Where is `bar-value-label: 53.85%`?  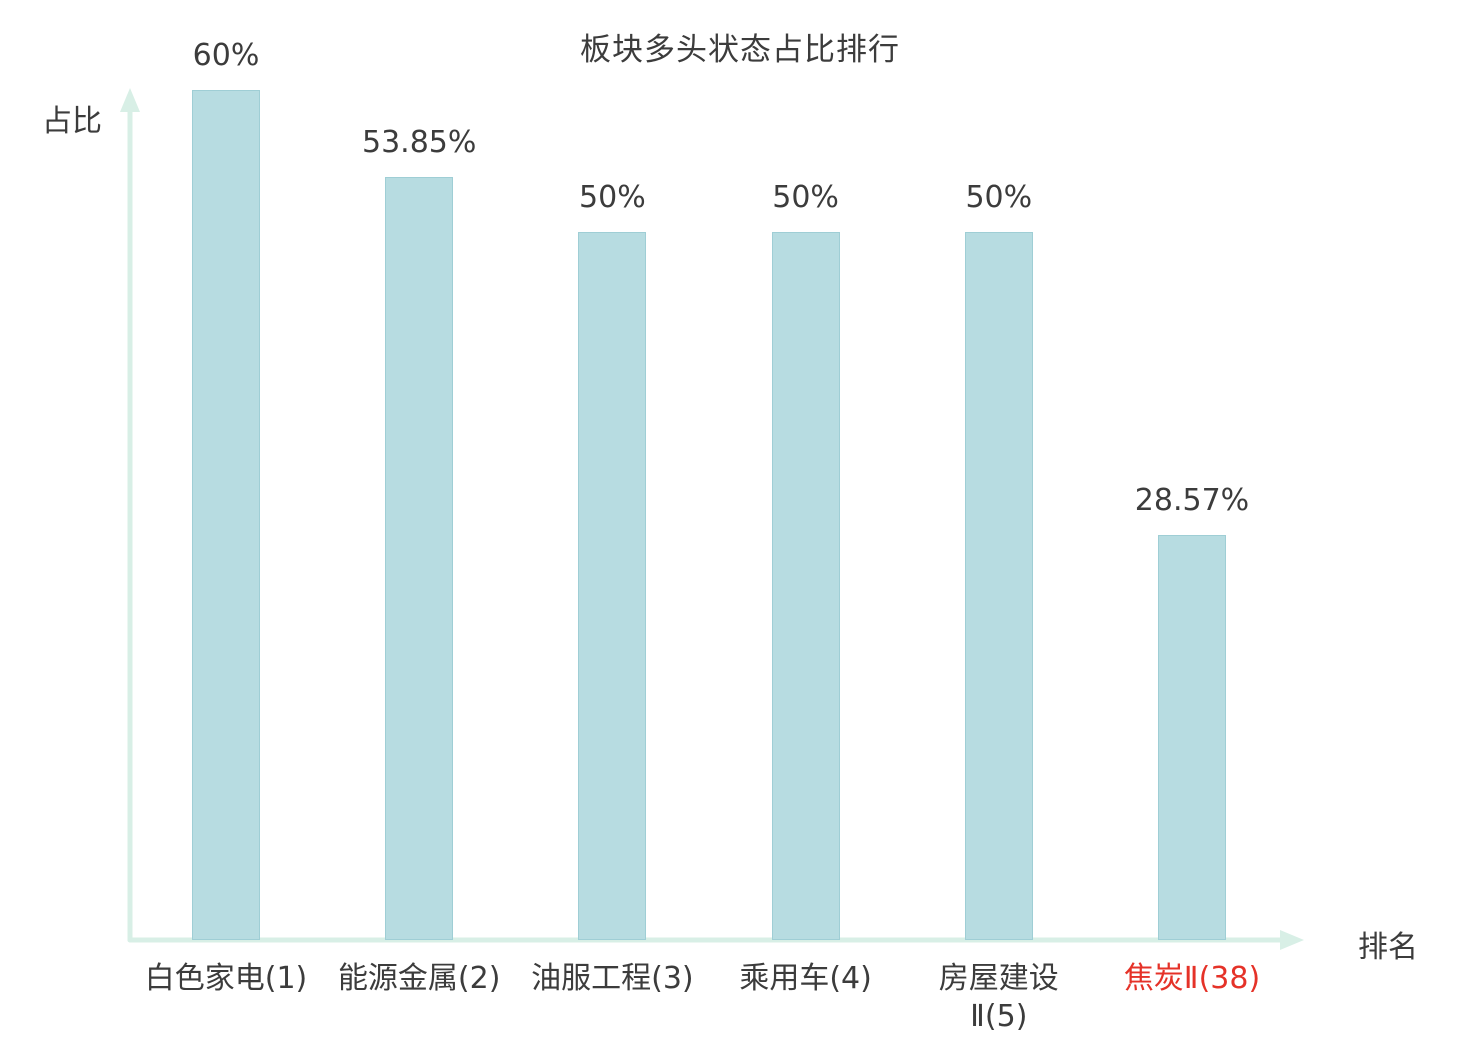 bar-value-label: 53.85% is located at coordinates (419, 143).